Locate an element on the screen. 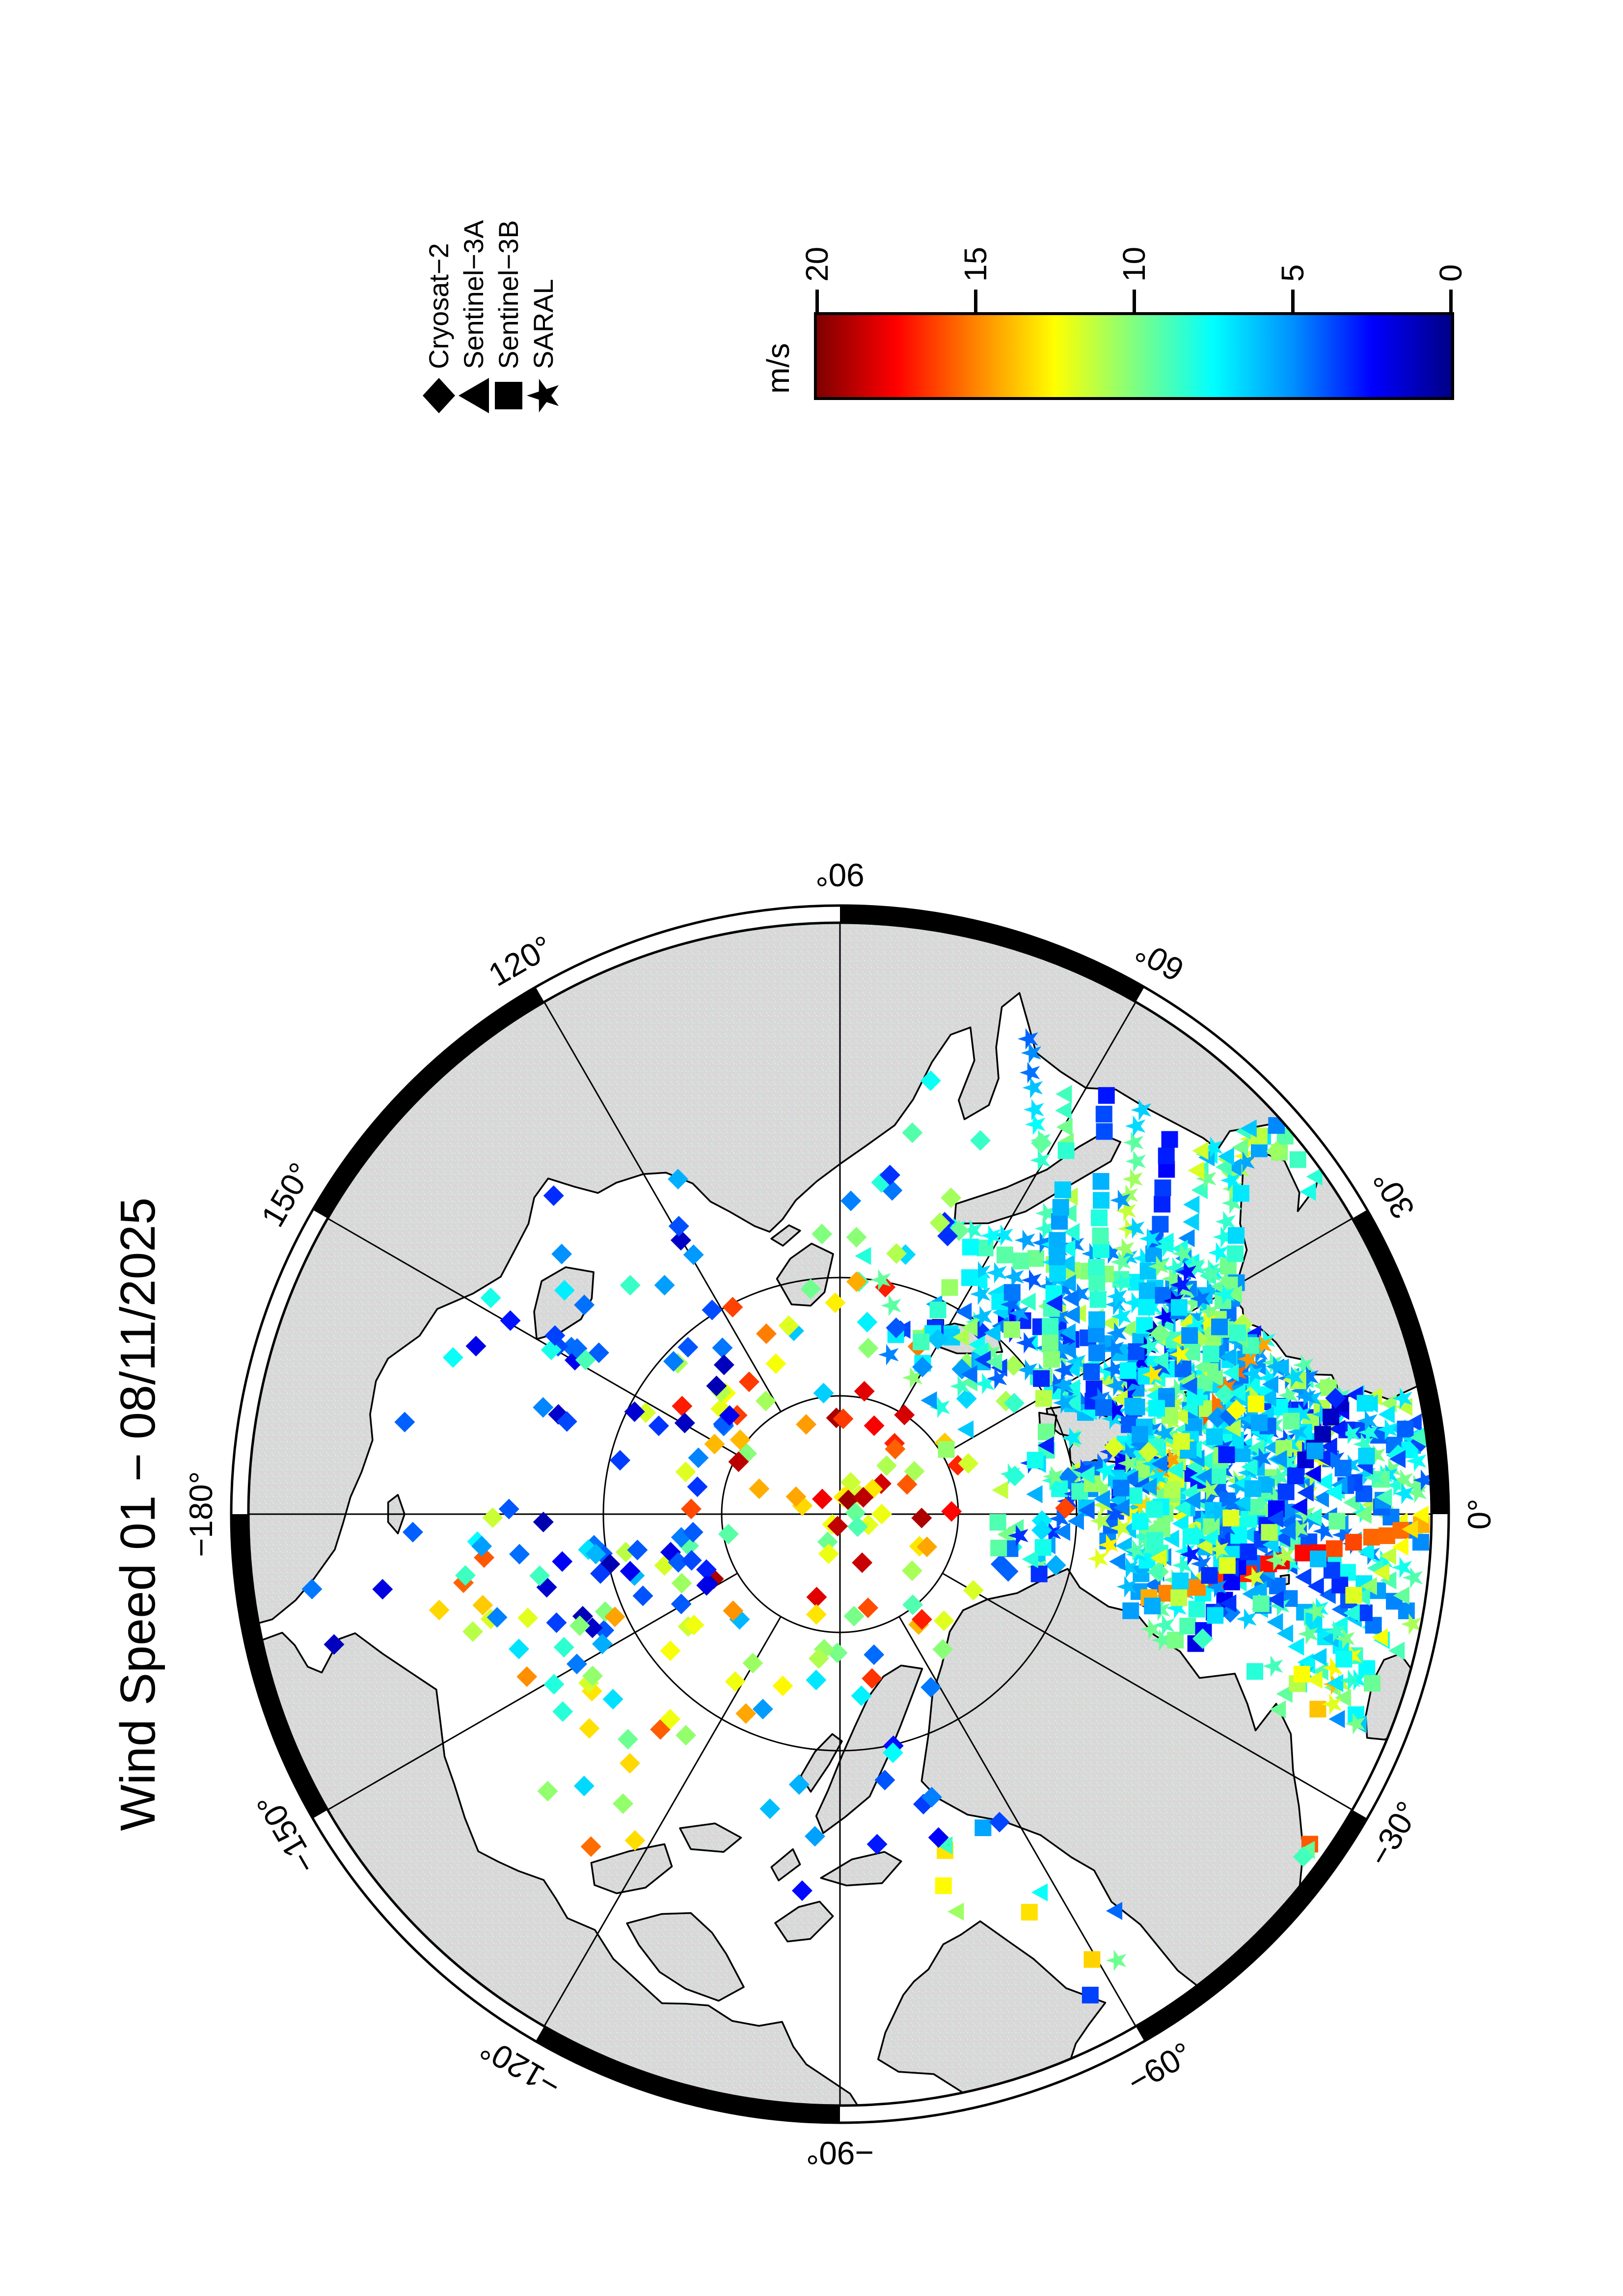  coastline-namerica is located at coordinates (574, 1869).